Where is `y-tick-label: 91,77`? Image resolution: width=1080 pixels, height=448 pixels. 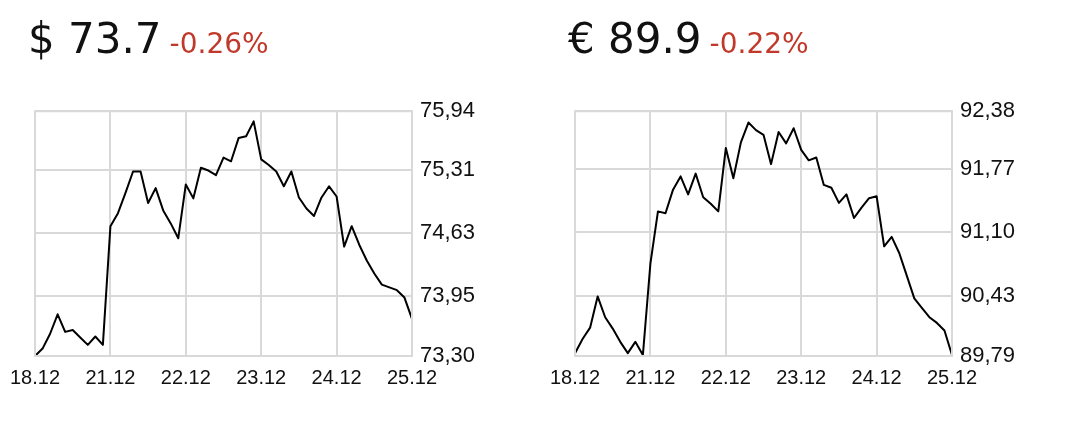
y-tick-label: 91,77 is located at coordinates (988, 167).